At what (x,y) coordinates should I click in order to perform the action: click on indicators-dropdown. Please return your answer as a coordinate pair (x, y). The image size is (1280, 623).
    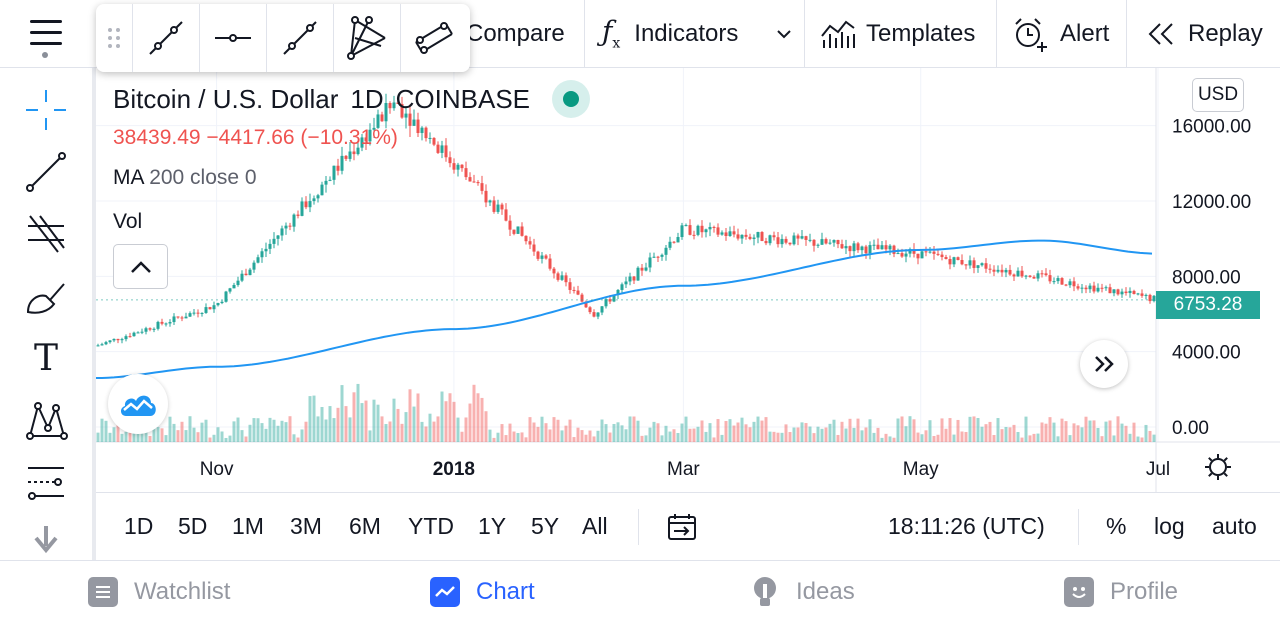
    Looking at the image, I should click on (784, 33).